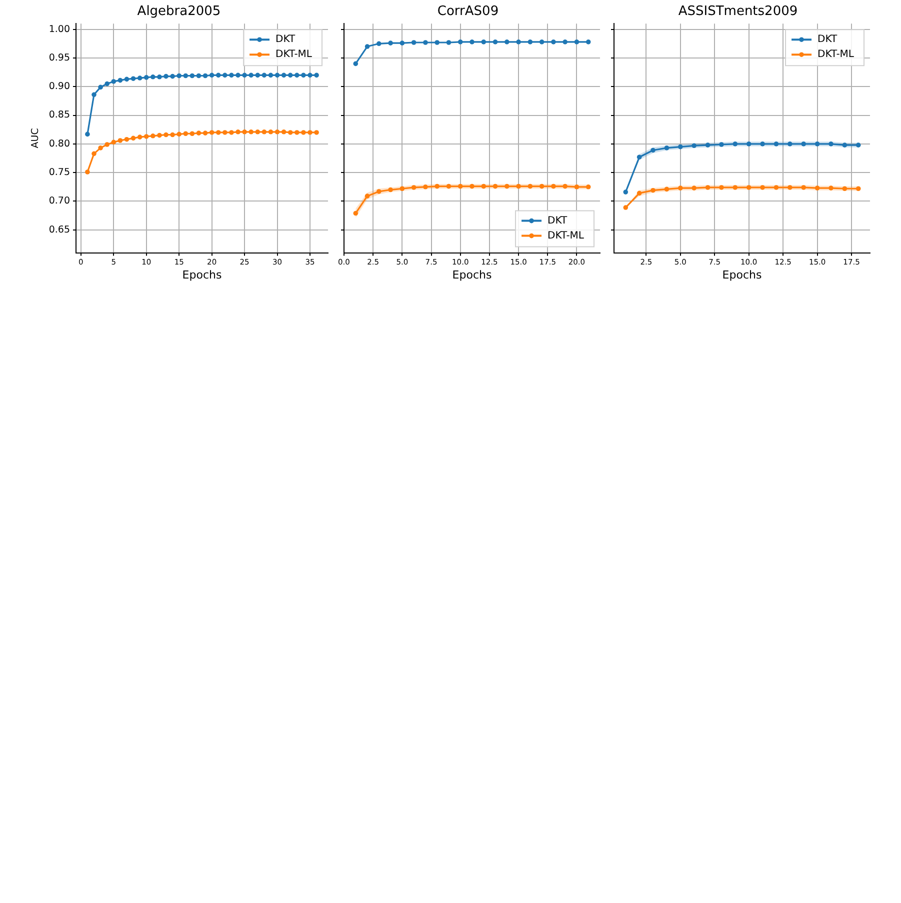 The width and height of the screenshot is (901, 903). I want to click on x-axis-title: Epochs, so click(472, 275).